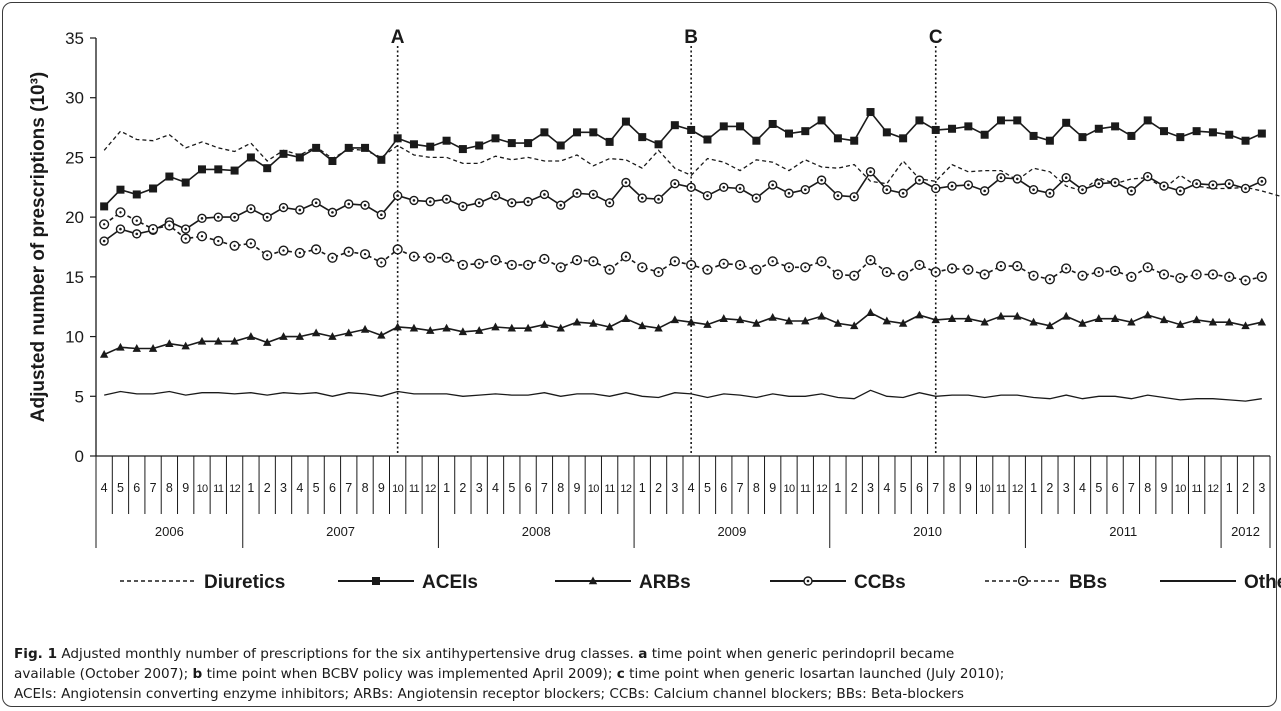 Image resolution: width=1281 pixels, height=711 pixels. What do you see at coordinates (450, 582) in the screenshot?
I see `legend-label-aceis: ACEIs` at bounding box center [450, 582].